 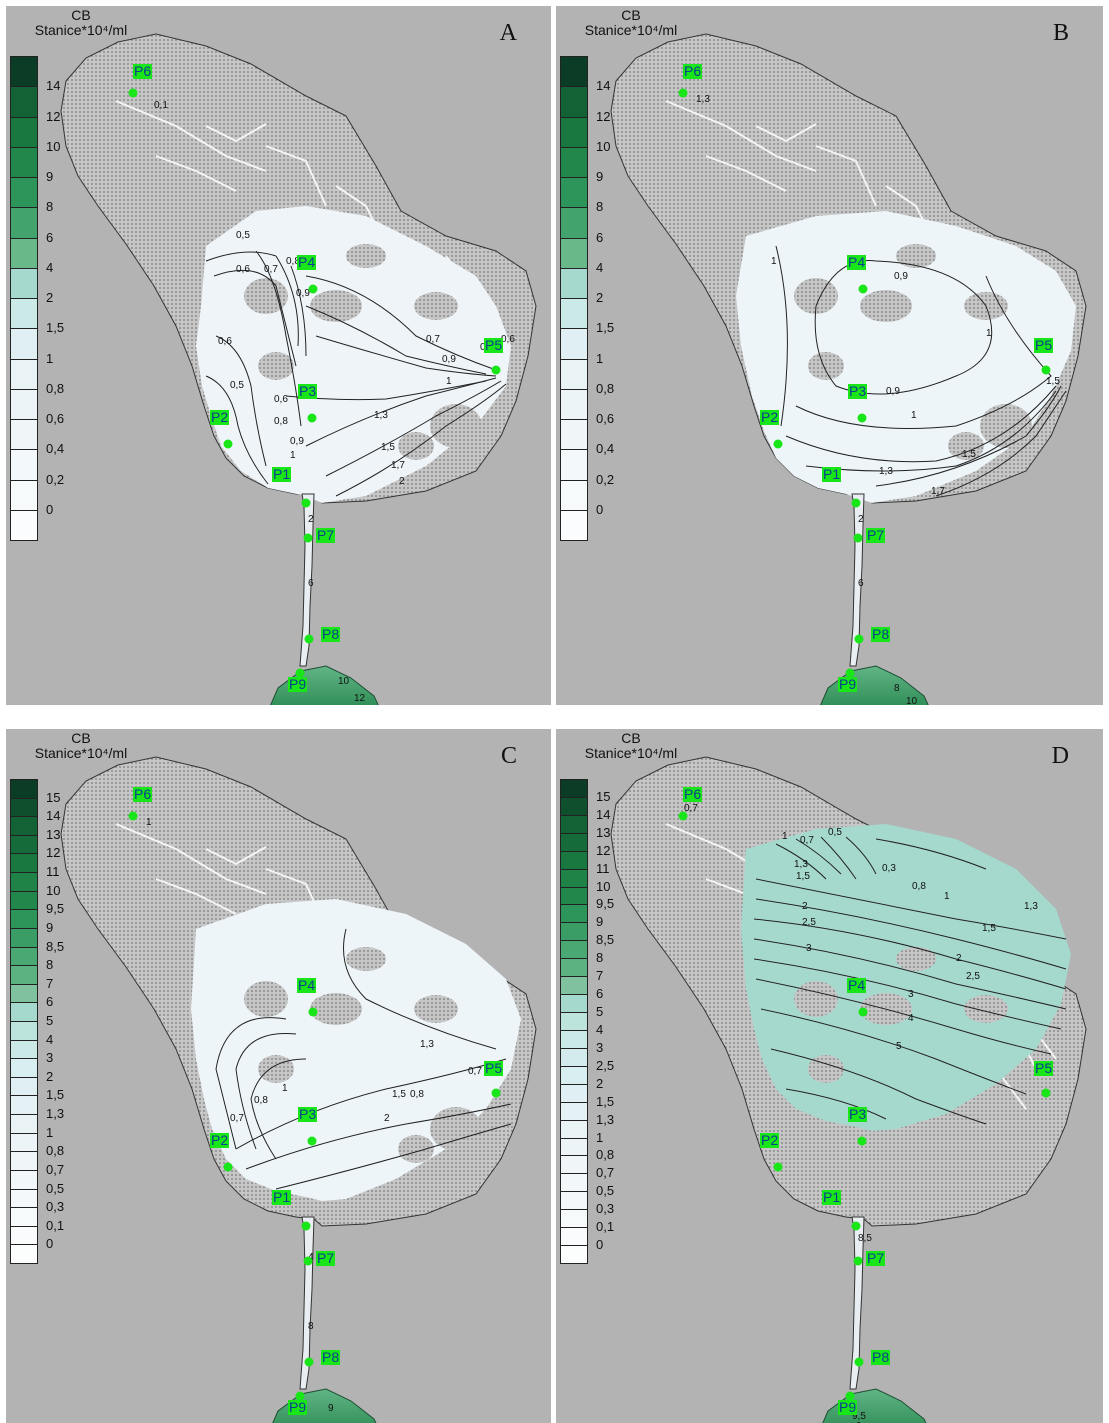 I want to click on legend-tick-label: 1,3, so click(x=55, y=1114).